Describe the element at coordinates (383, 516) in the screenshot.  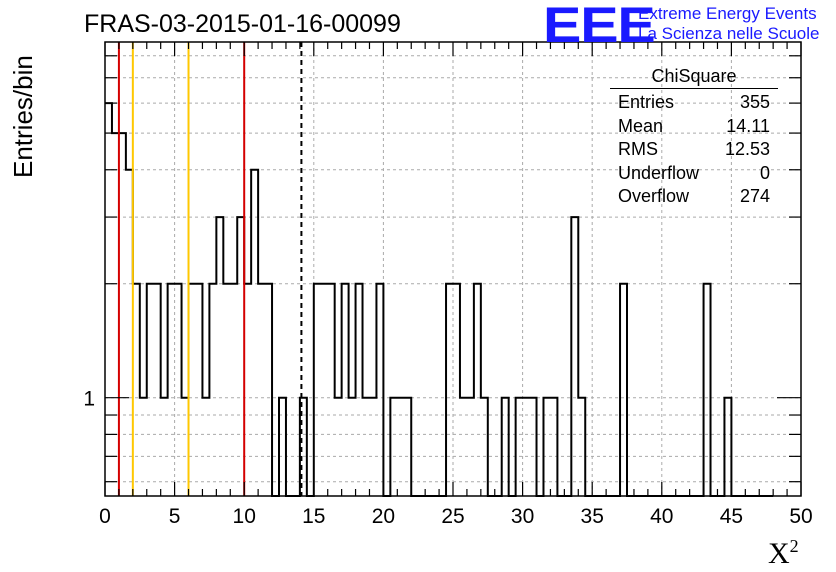
I see `x-tick-label: 20` at that location.